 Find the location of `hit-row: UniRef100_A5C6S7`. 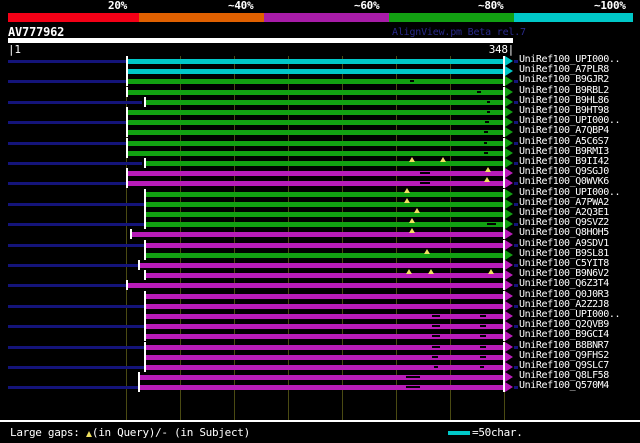

hit-row: UniRef100_A5C6S7 is located at coordinates (320, 141).